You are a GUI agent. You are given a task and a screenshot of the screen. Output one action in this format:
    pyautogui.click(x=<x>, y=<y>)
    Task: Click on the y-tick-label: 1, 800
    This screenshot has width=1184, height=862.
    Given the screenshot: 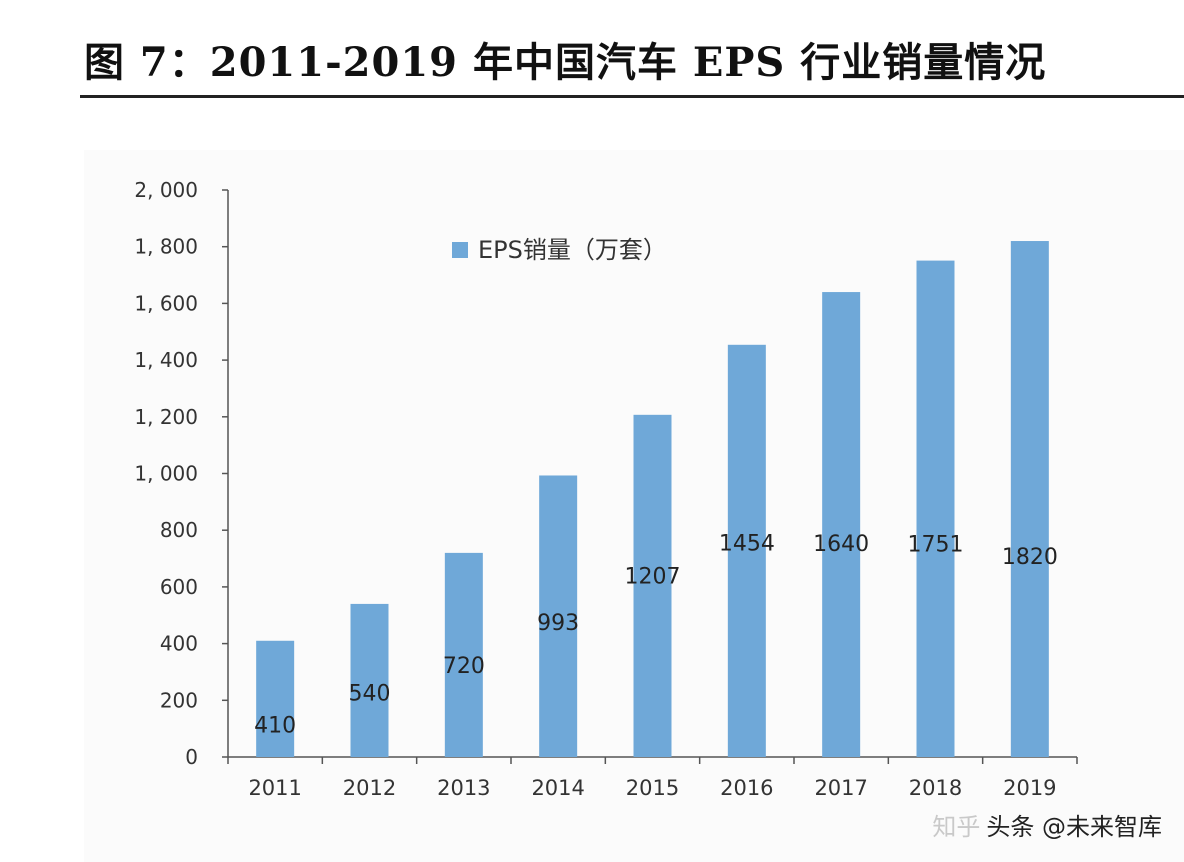 What is the action you would take?
    pyautogui.click(x=166, y=247)
    